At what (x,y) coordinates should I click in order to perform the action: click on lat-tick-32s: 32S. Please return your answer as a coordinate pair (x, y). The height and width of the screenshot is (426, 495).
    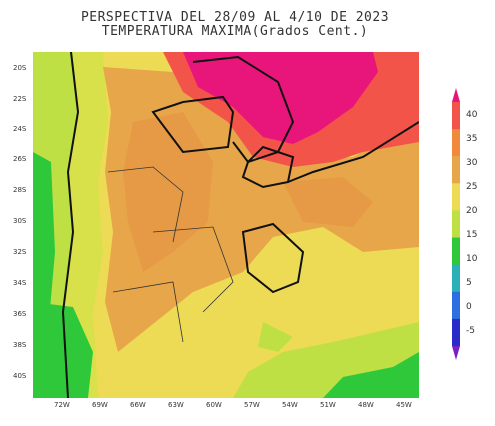
    Looking at the image, I should click on (20, 252).